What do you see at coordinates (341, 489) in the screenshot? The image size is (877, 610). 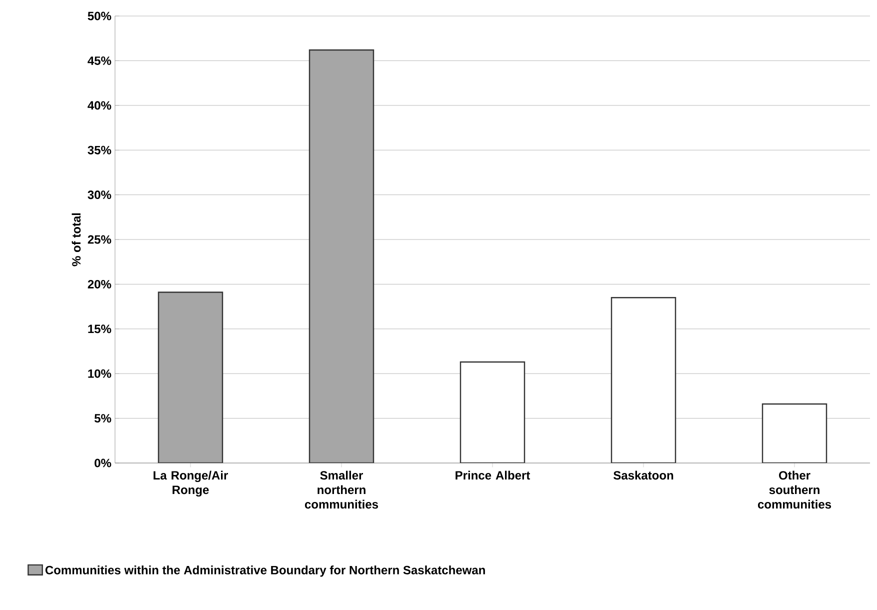 I see `x-tick-label: Smaller northern communities` at bounding box center [341, 489].